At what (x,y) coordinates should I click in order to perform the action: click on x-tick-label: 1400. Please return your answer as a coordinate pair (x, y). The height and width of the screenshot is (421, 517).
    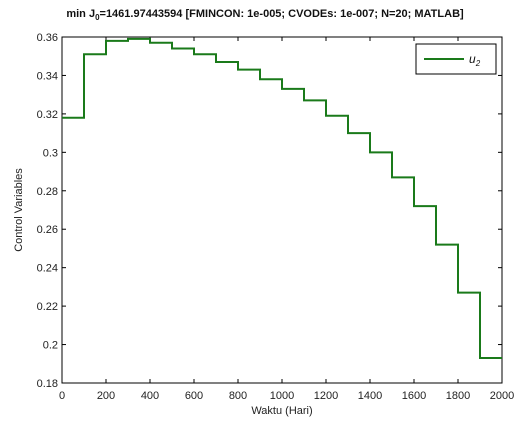
    Looking at the image, I should click on (370, 396).